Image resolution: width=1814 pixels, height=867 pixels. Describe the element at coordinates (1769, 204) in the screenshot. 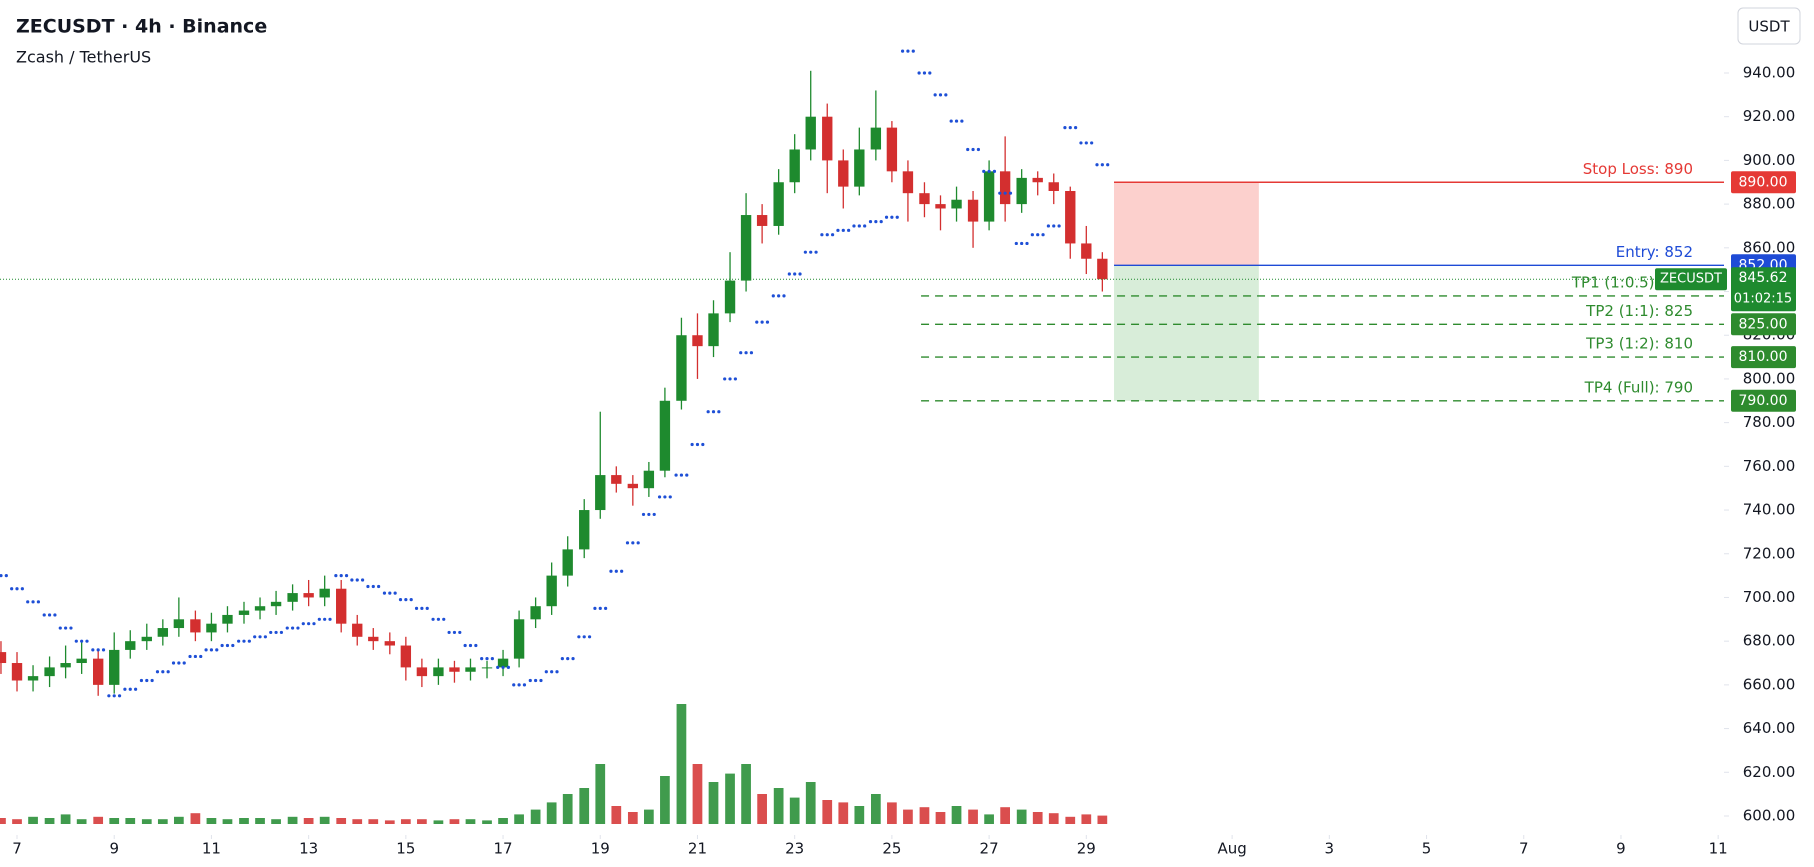

I see `y-tick-label: 880.00` at that location.